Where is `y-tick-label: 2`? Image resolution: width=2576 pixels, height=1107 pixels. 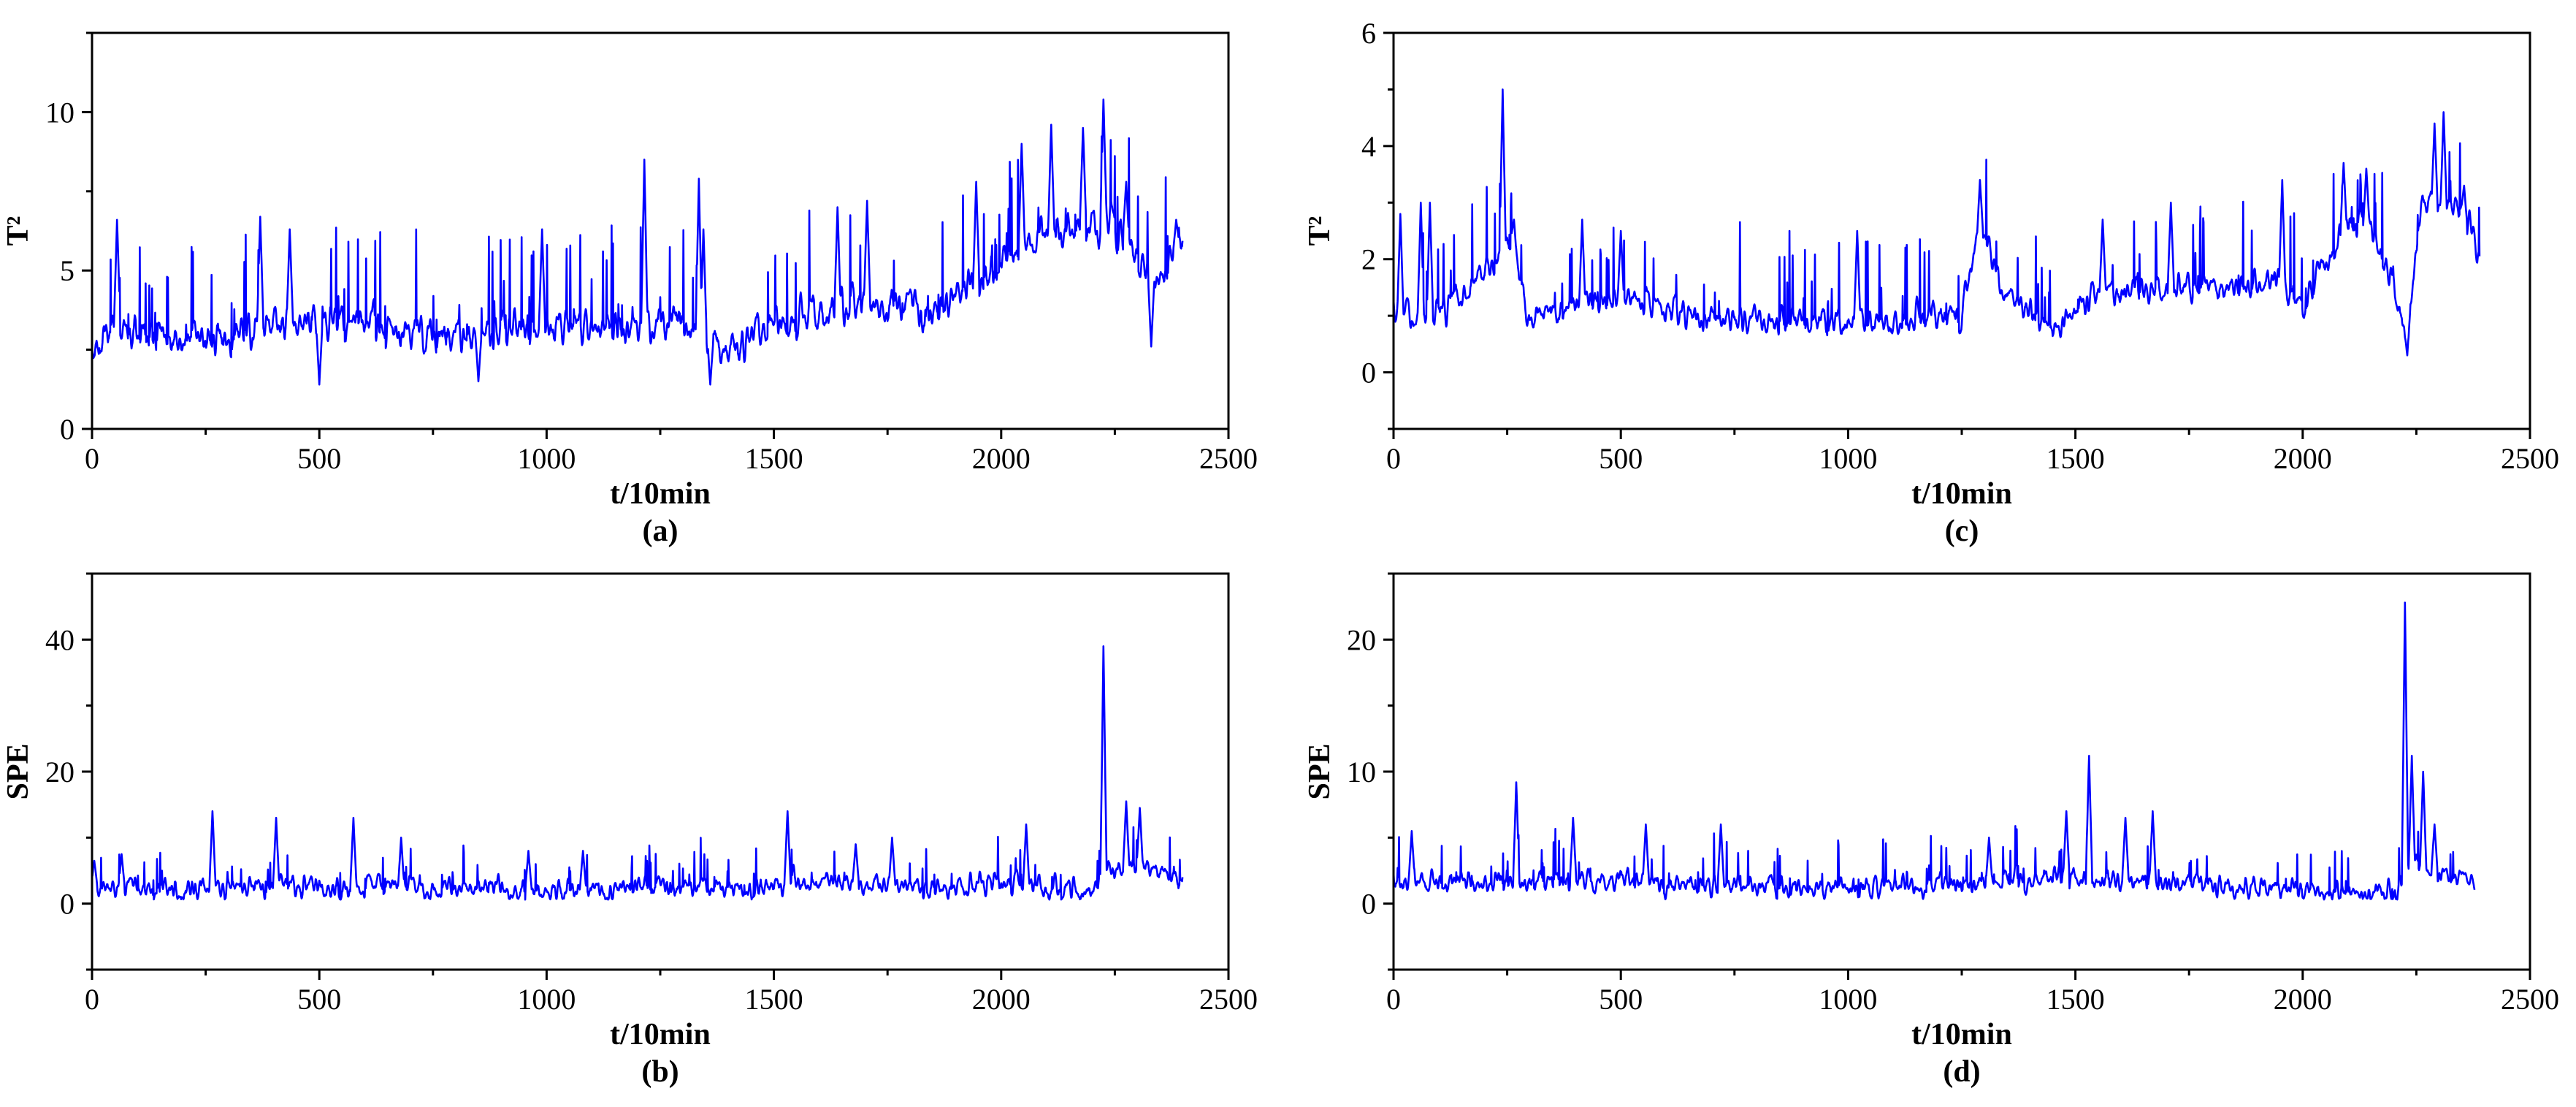 y-tick-label: 2 is located at coordinates (1368, 259).